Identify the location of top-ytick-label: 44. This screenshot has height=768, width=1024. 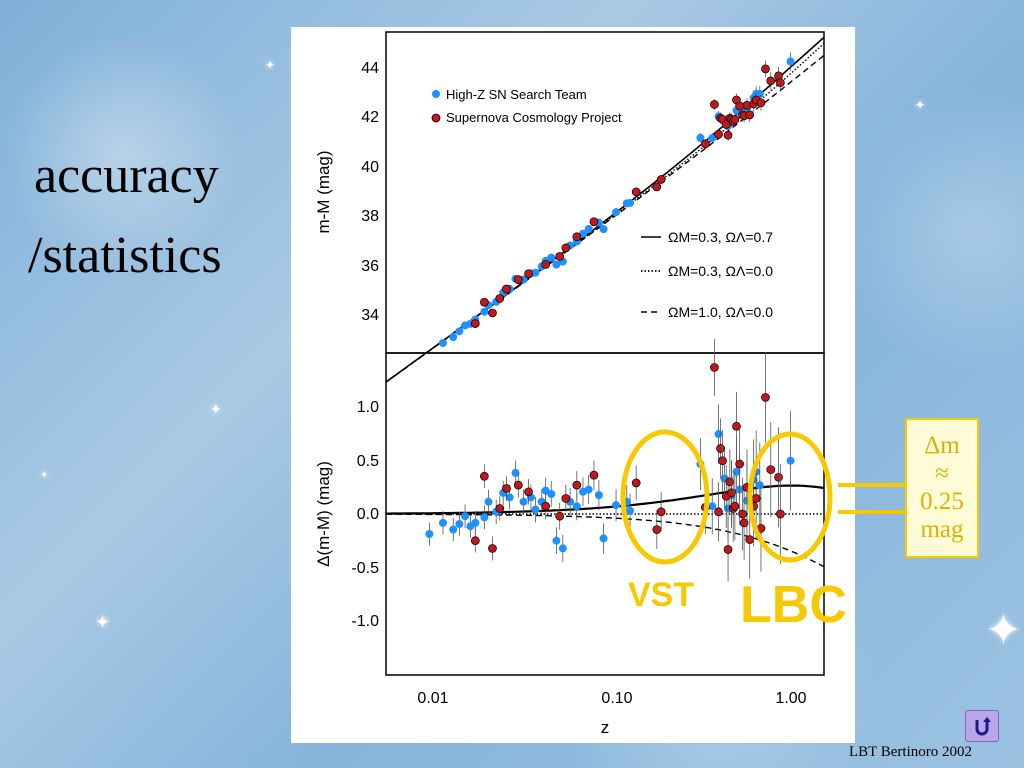
(370, 68).